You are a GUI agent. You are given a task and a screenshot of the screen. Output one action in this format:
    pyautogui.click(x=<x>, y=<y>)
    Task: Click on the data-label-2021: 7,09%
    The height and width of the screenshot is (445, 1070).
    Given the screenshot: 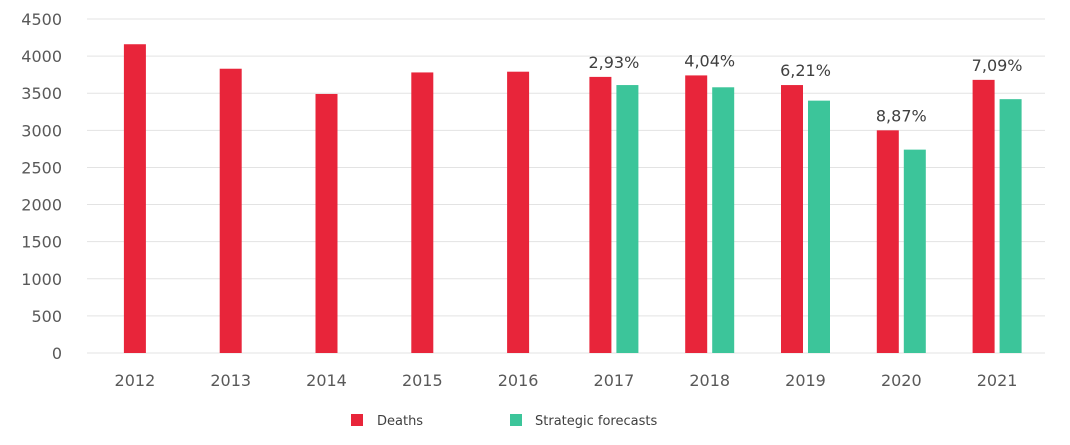 What is the action you would take?
    pyautogui.click(x=997, y=65)
    